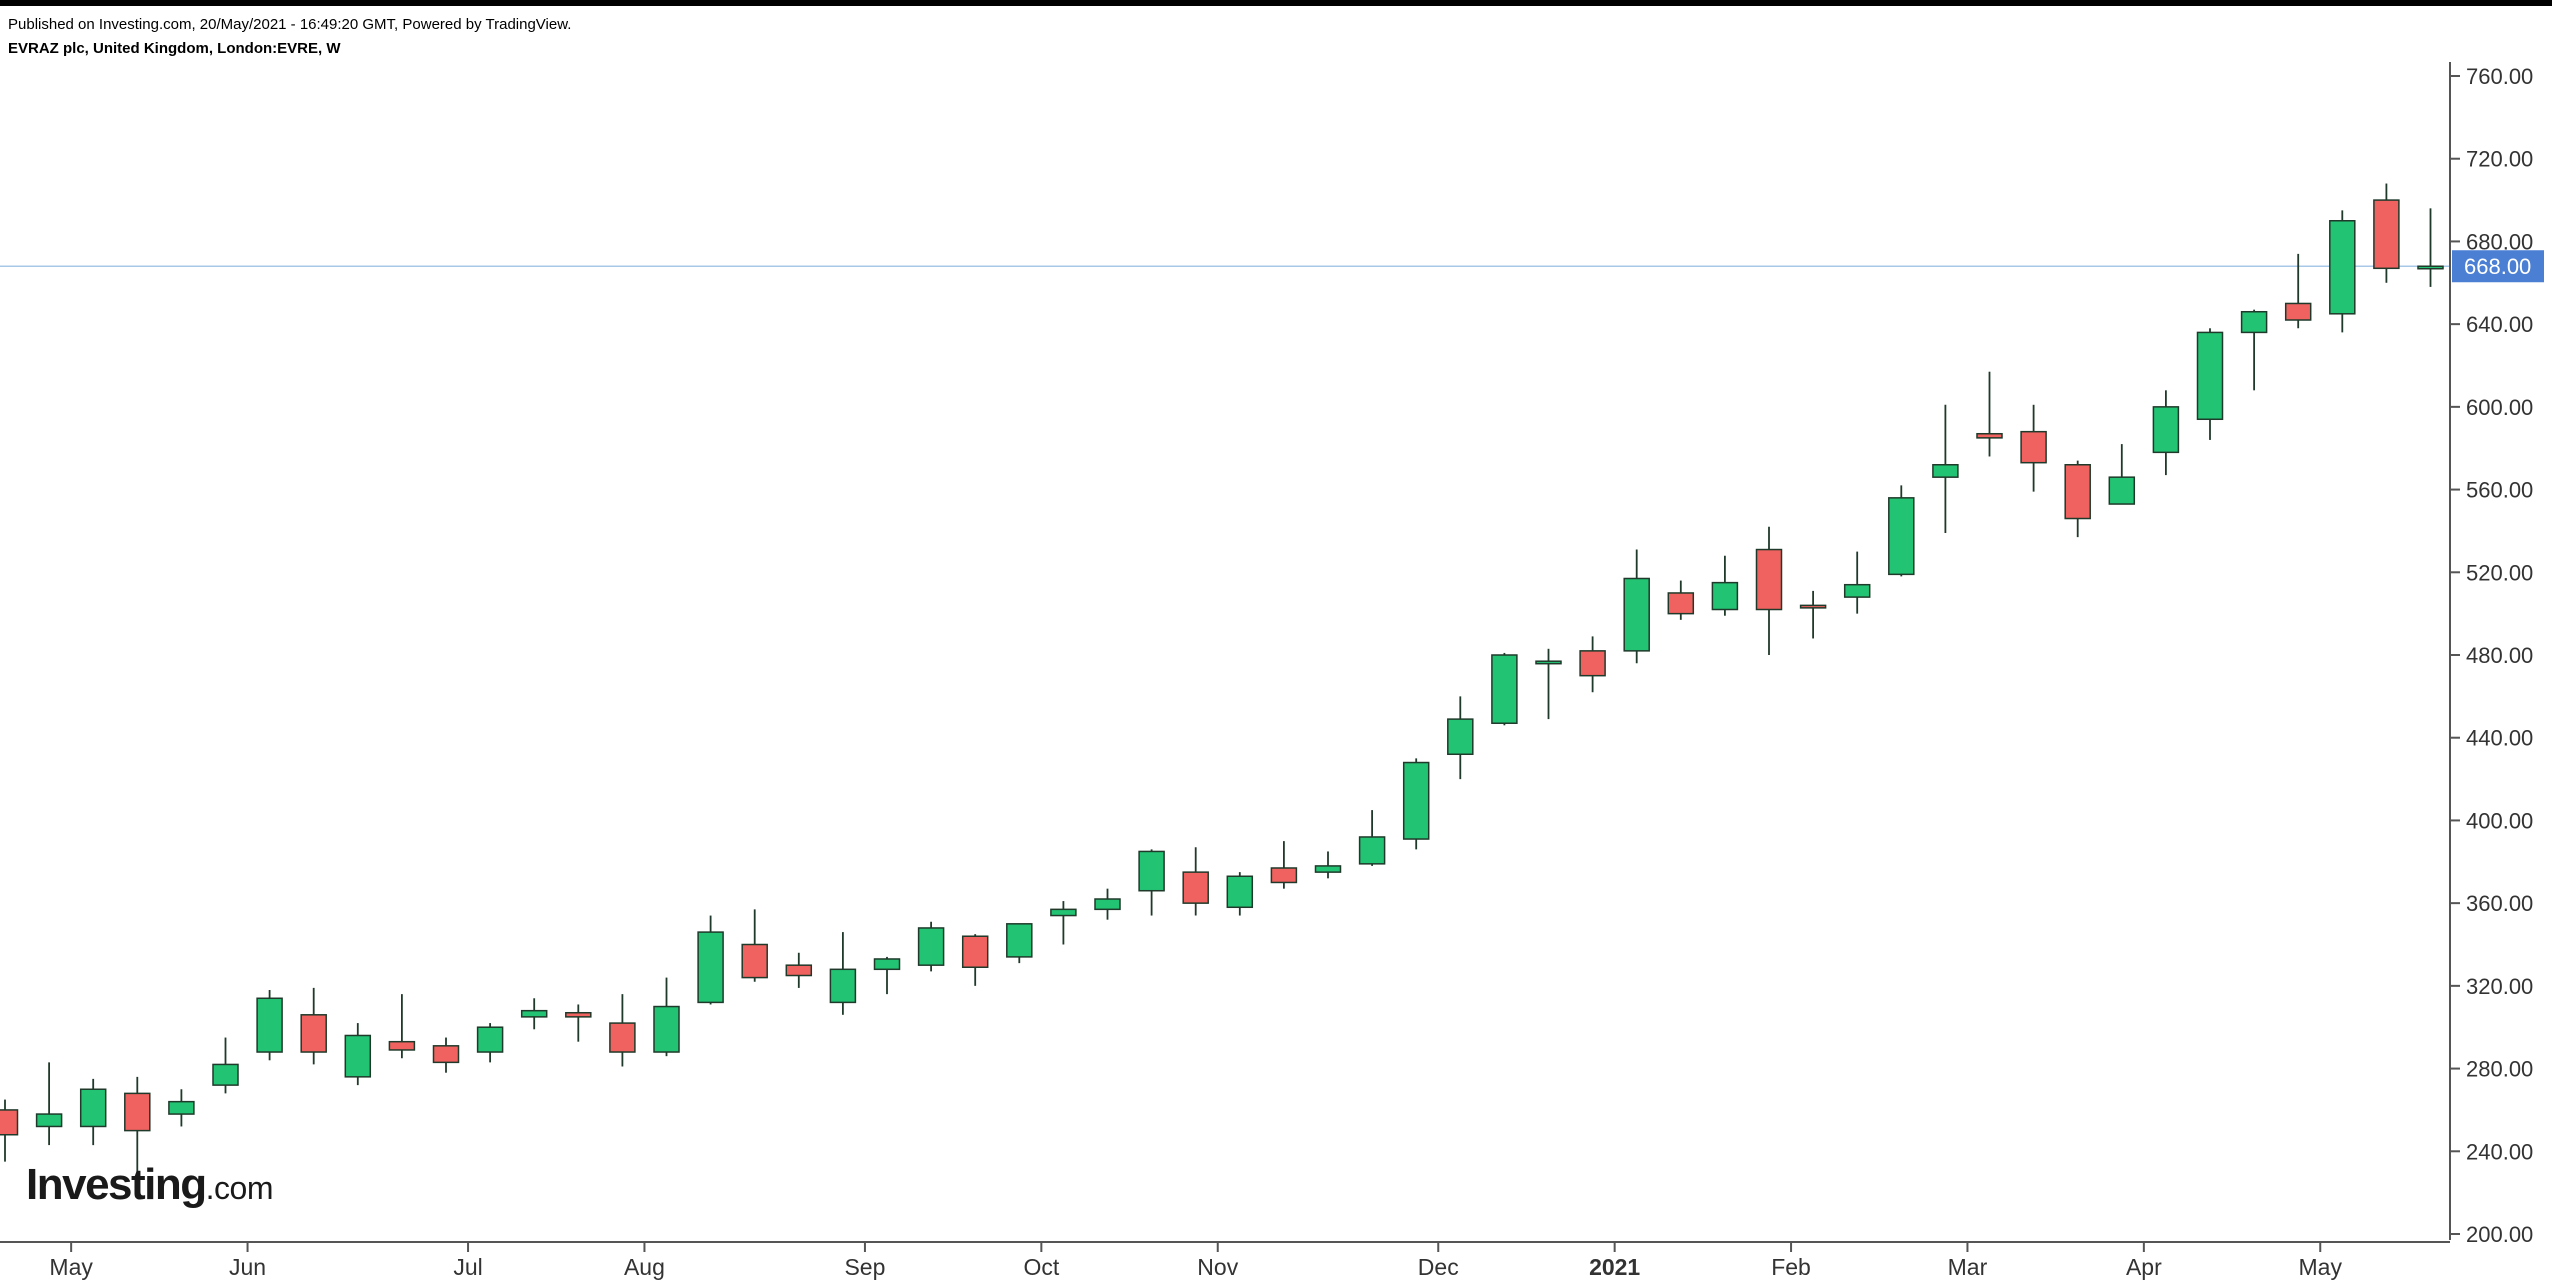 This screenshot has height=1284, width=2552. I want to click on x-tick-label: Mar, so click(1968, 1267).